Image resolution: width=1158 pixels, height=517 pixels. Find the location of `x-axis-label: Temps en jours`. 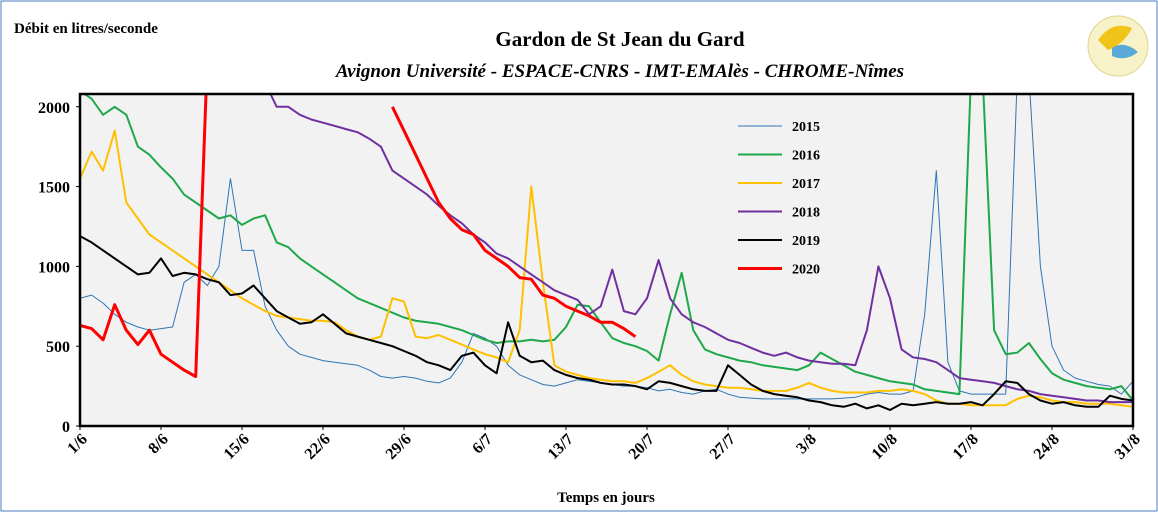

x-axis-label: Temps en jours is located at coordinates (606, 498).